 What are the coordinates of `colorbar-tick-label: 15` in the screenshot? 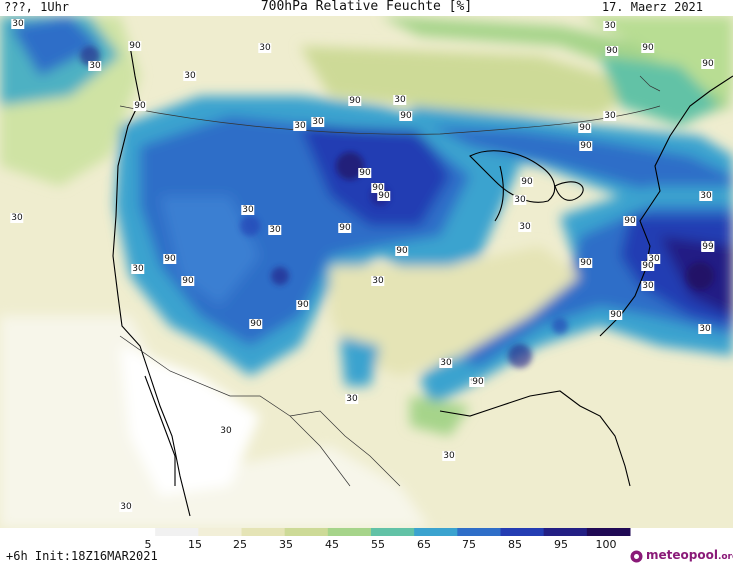 It's located at (195, 544).